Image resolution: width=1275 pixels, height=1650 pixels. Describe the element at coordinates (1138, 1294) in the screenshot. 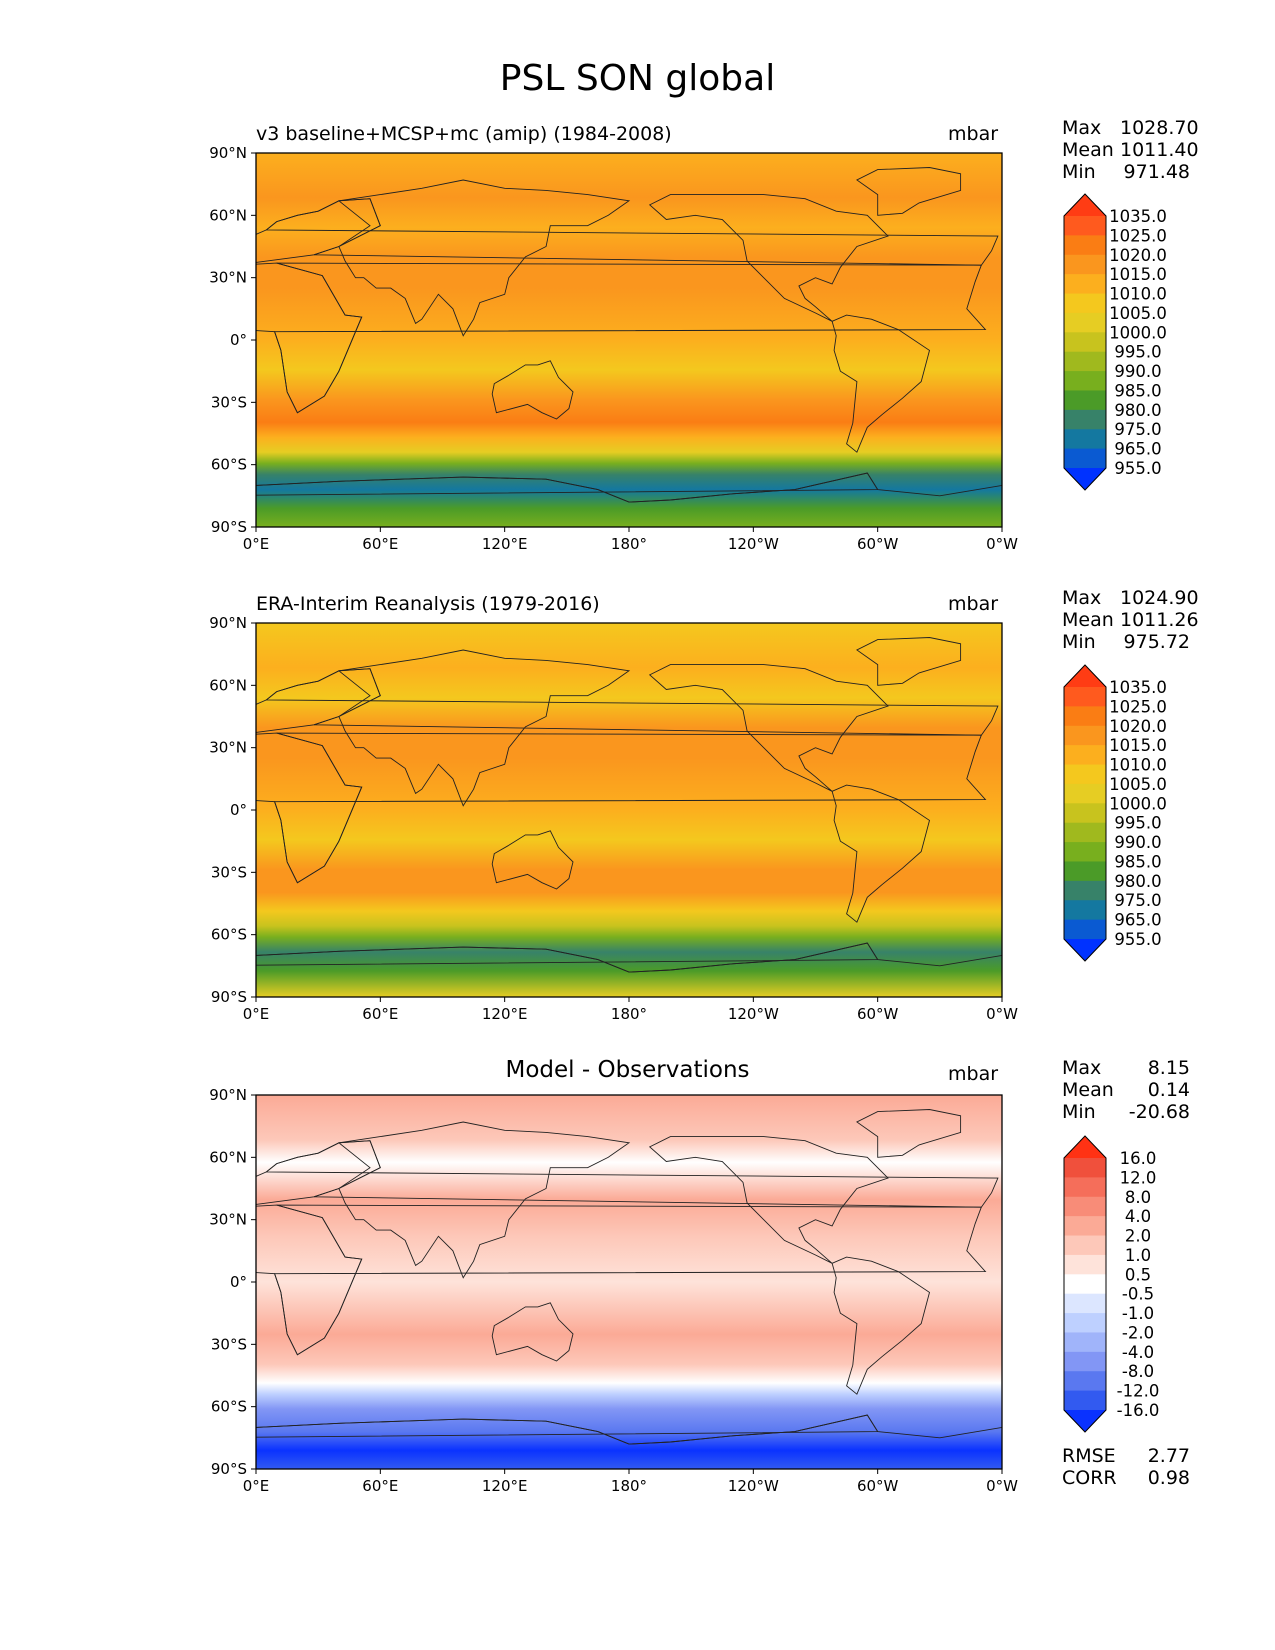

I see `colorbar-label: -0.5` at that location.